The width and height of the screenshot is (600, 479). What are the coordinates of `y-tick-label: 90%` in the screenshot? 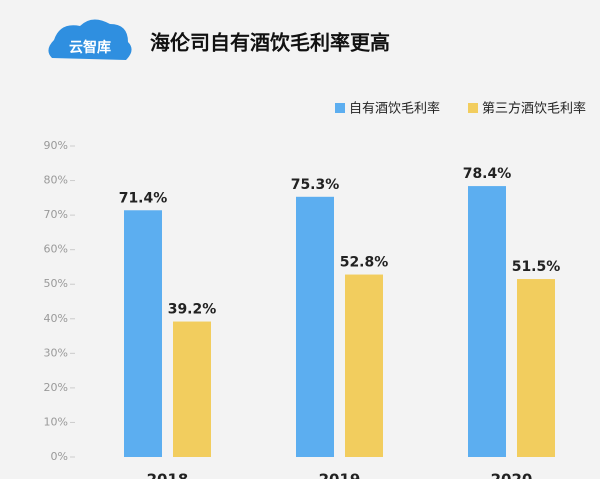 It's located at (56, 145).